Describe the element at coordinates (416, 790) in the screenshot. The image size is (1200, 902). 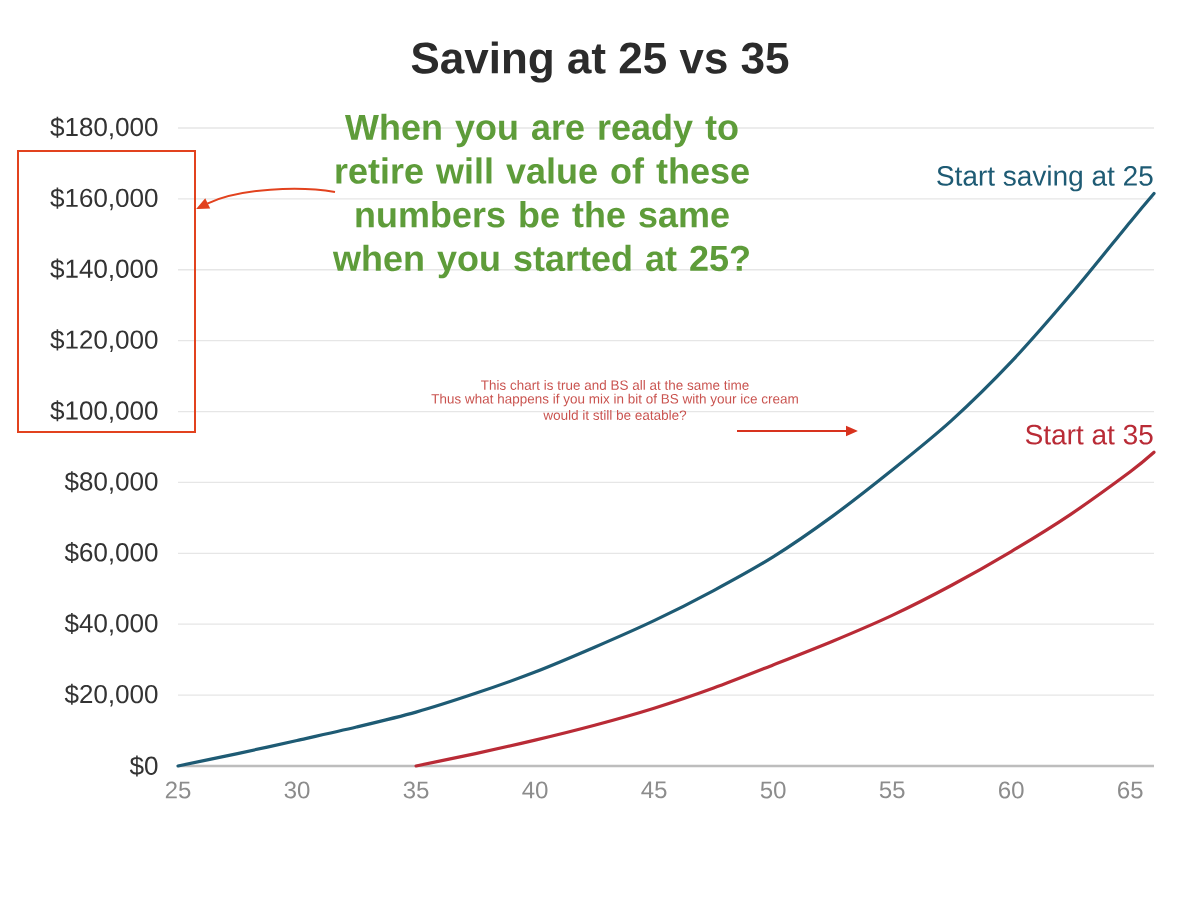
I see `x-tick-label: 35` at that location.